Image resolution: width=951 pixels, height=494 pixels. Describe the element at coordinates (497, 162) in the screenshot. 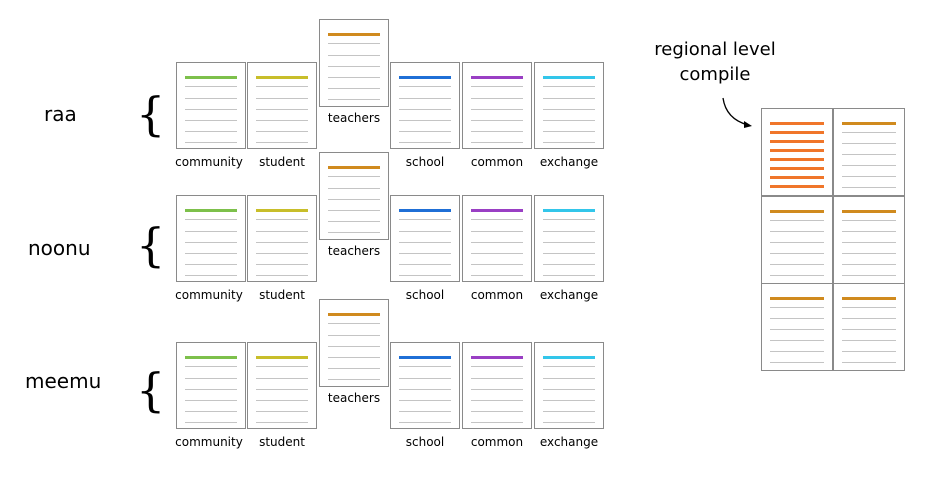

I see `card-label-common: common` at that location.